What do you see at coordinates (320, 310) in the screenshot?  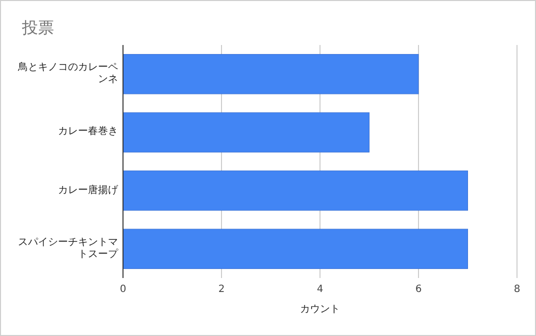 I see `x-axis-title: カウント` at bounding box center [320, 310].